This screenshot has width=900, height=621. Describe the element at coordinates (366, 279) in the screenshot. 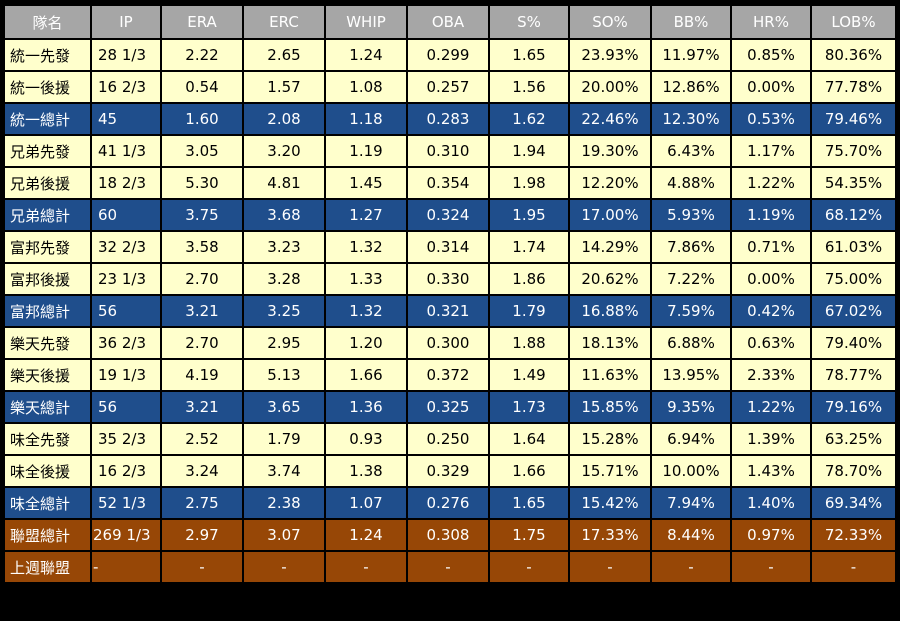

I see `cell-whip: 1.33` at that location.